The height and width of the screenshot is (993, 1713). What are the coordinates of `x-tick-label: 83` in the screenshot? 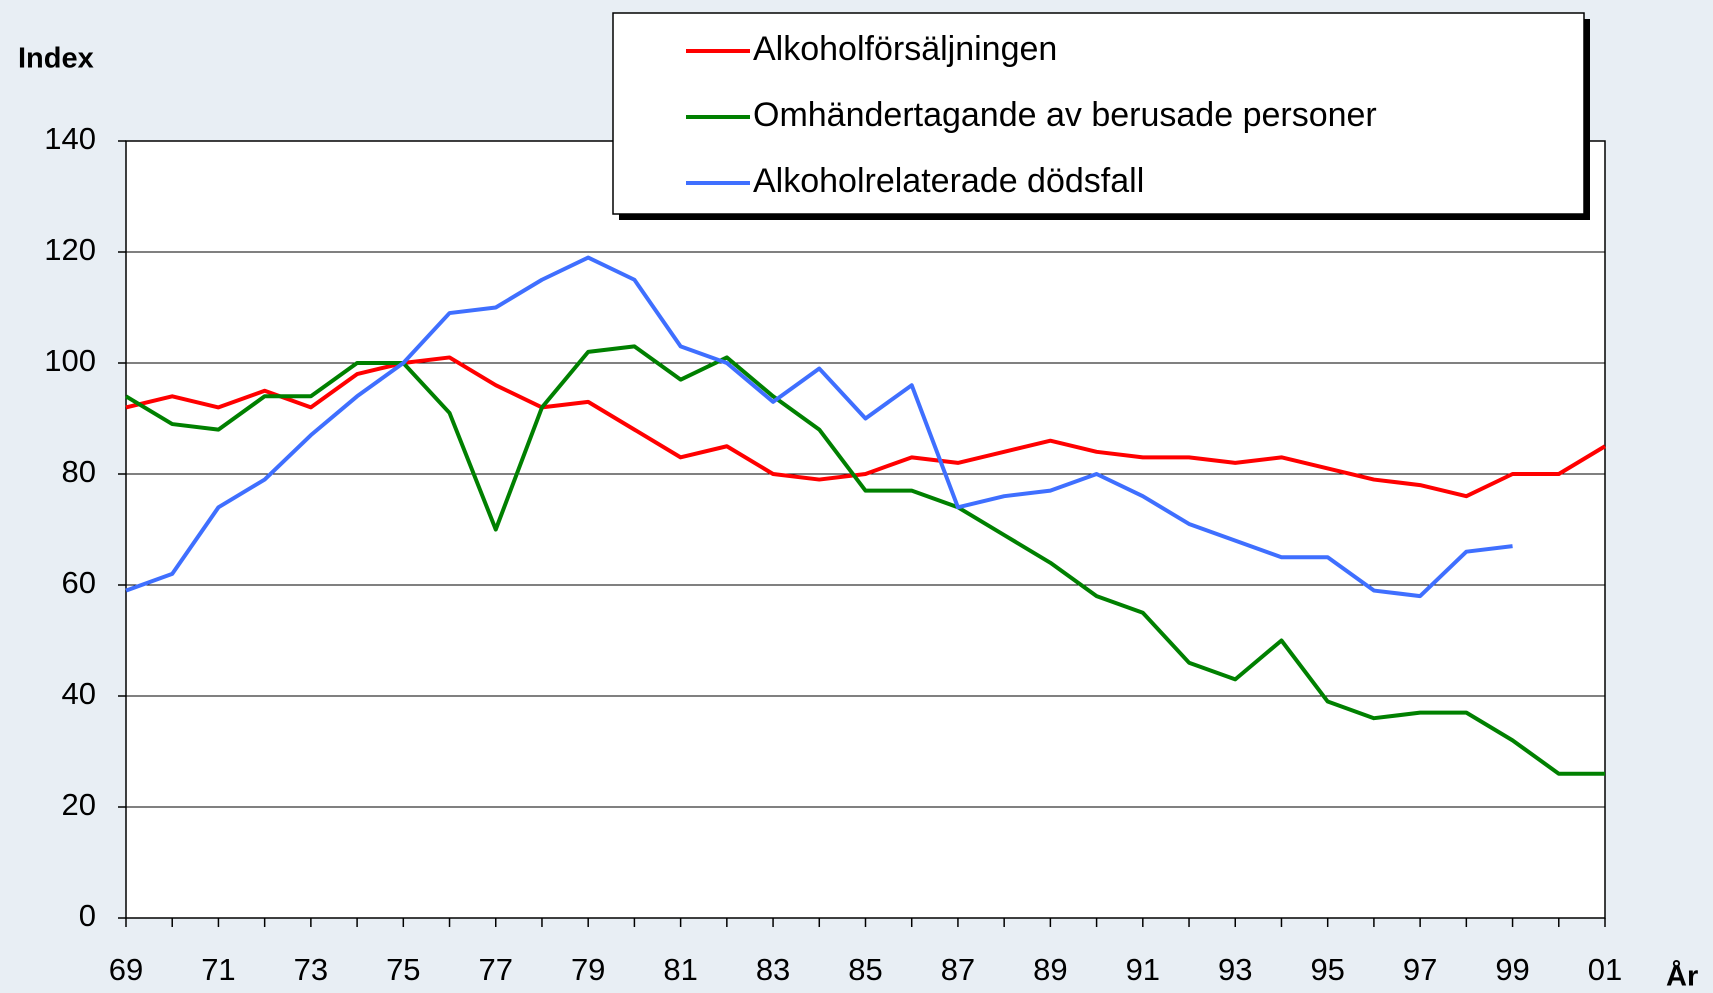 It's located at (773, 969).